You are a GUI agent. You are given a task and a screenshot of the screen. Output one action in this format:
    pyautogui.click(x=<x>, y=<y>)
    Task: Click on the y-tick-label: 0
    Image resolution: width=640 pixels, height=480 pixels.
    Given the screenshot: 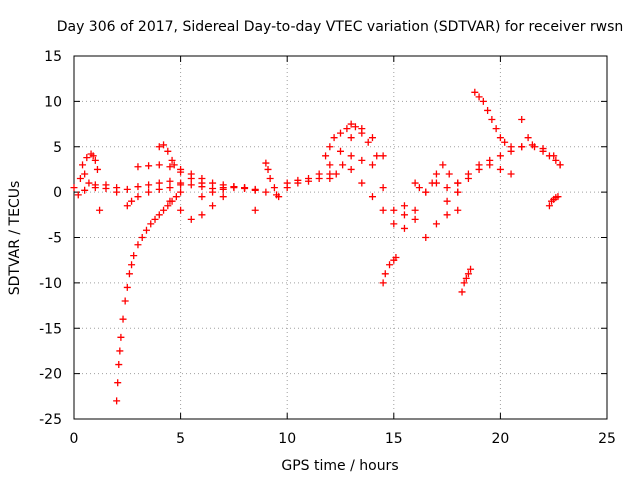 What is the action you would take?
    pyautogui.click(x=57, y=193)
    